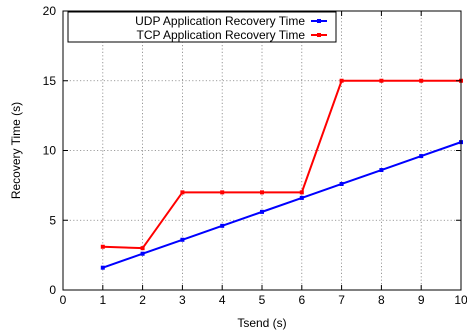 The image size is (467, 332). I want to click on x-tick-label: 0, so click(63, 300).